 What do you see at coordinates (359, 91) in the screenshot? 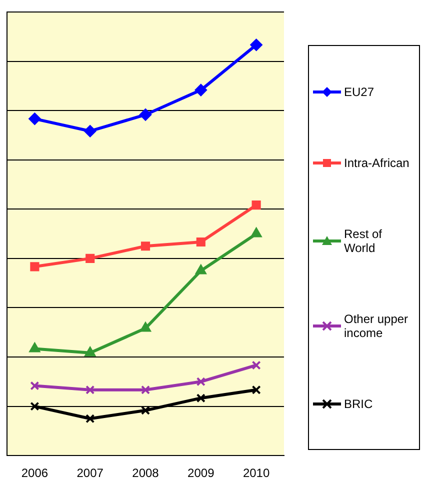
I see `legend-label: EU27` at bounding box center [359, 91].